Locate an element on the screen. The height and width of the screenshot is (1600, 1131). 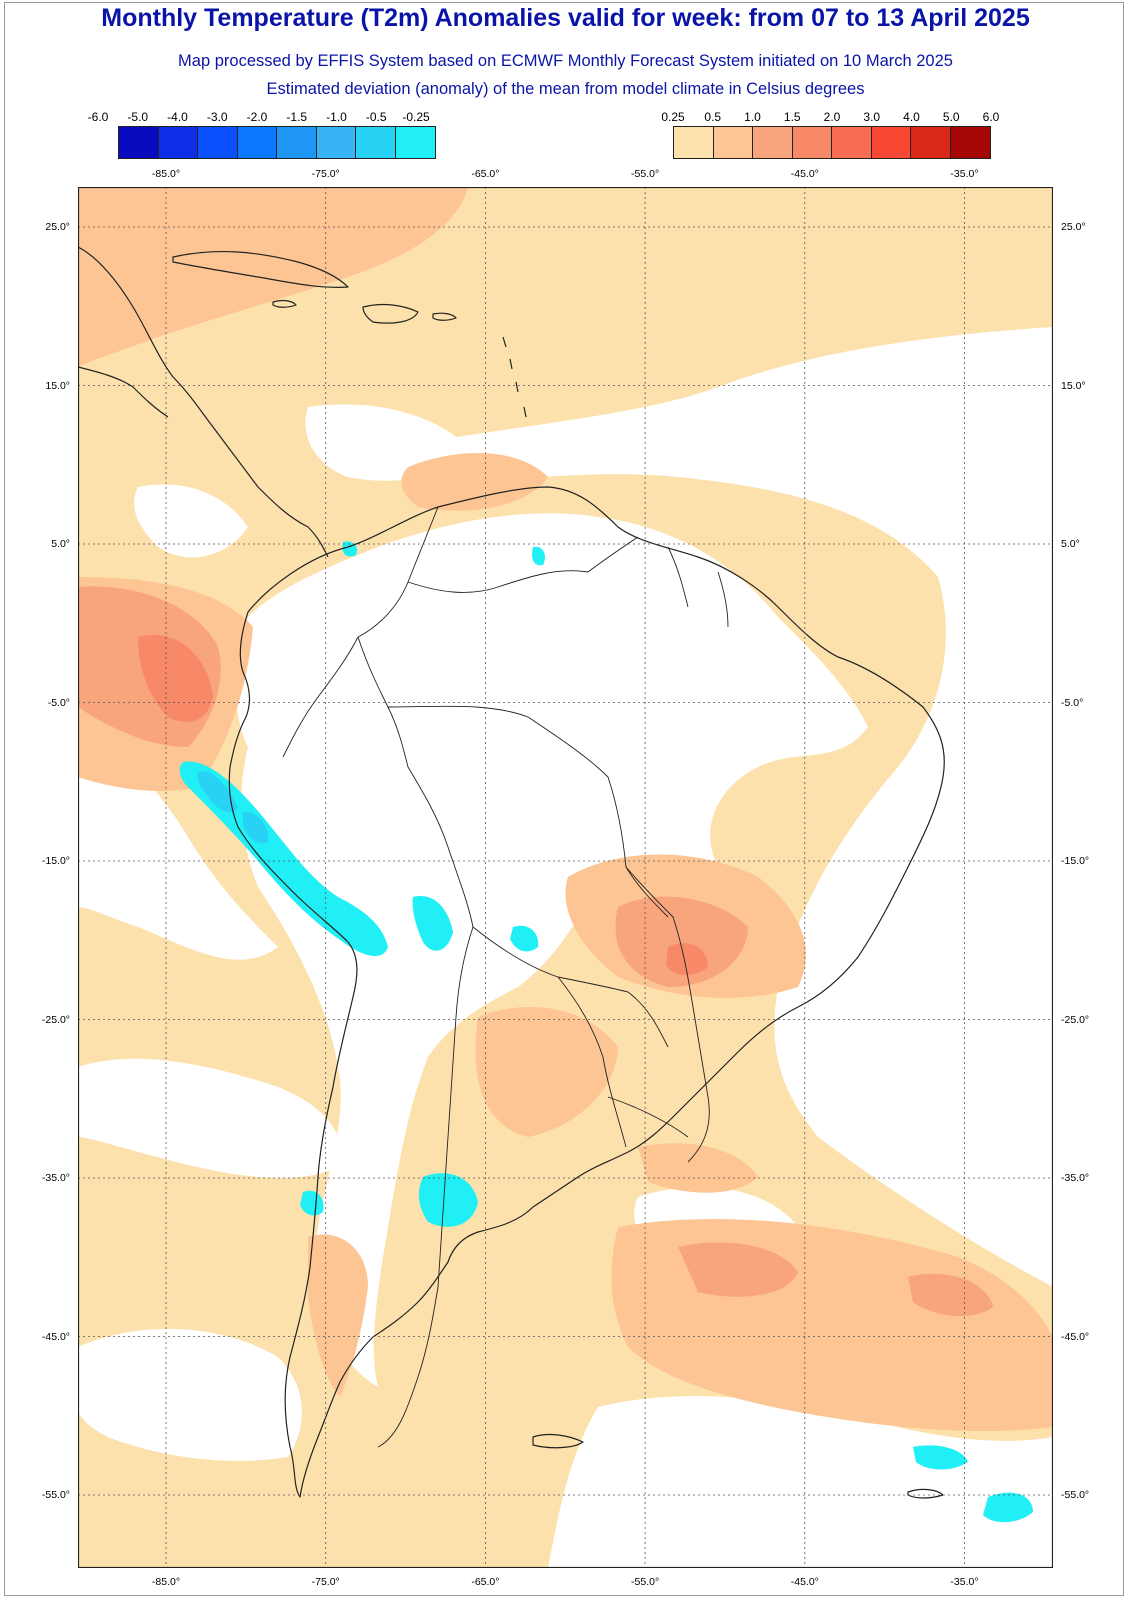
cold-label-8: -0.25 is located at coordinates (416, 117).